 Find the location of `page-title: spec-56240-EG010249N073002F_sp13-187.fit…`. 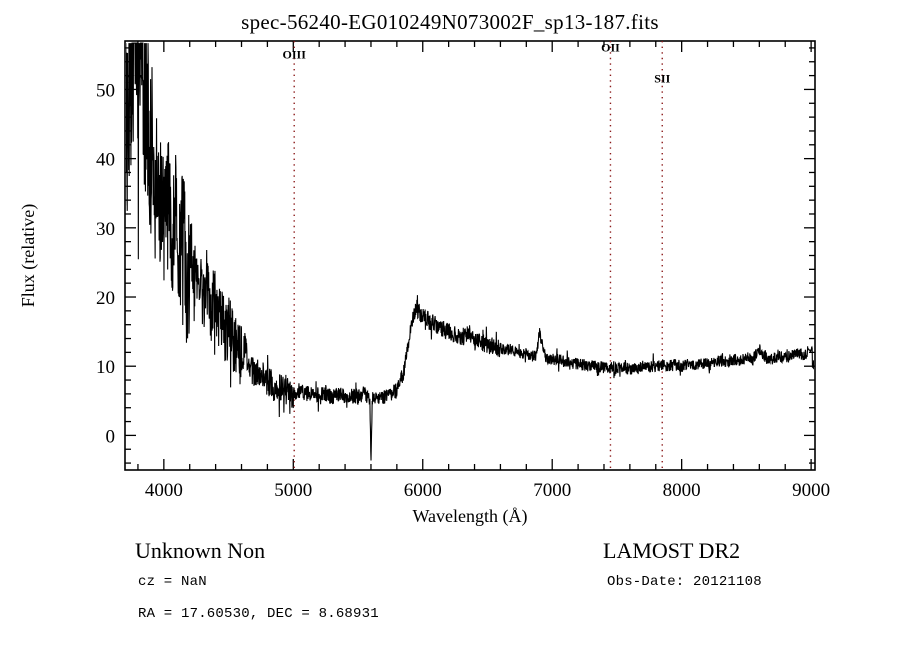

page-title: spec-56240-EG010249N073002F_sp13-187.fit… is located at coordinates (450, 22).